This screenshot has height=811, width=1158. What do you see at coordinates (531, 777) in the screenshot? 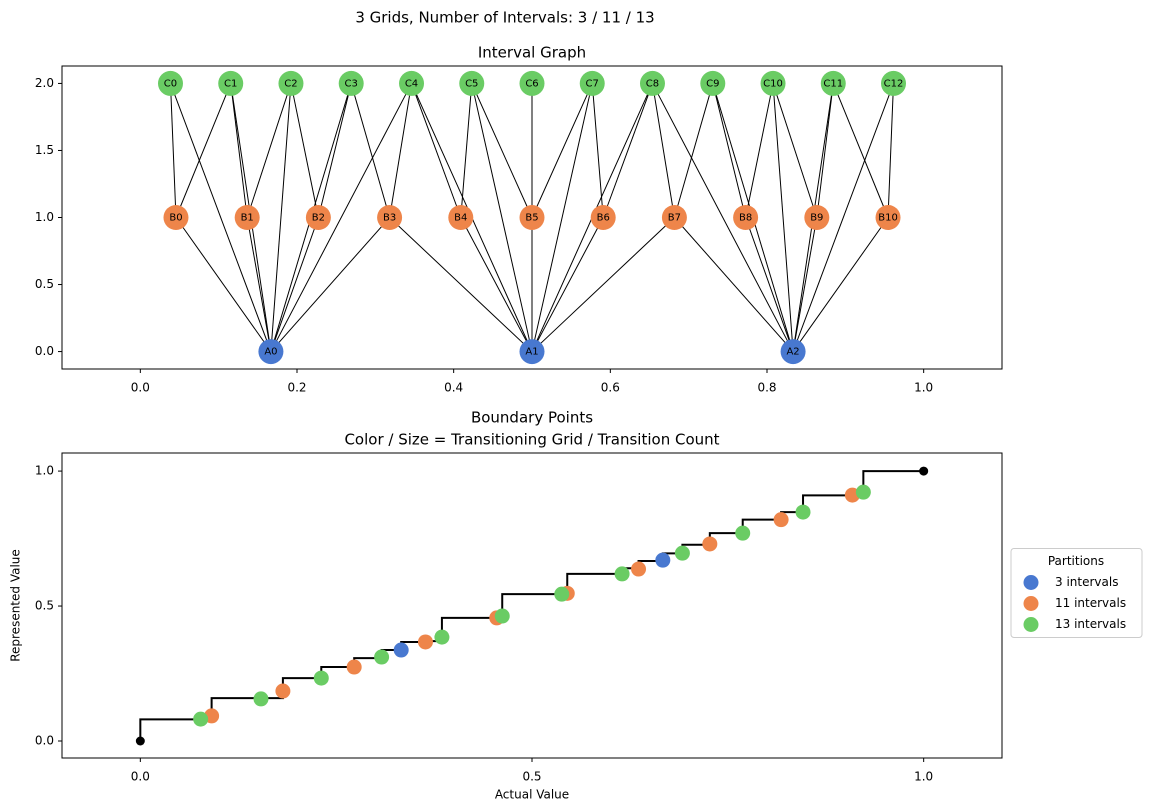
I see `x-tick-label: 0.5` at bounding box center [531, 777].